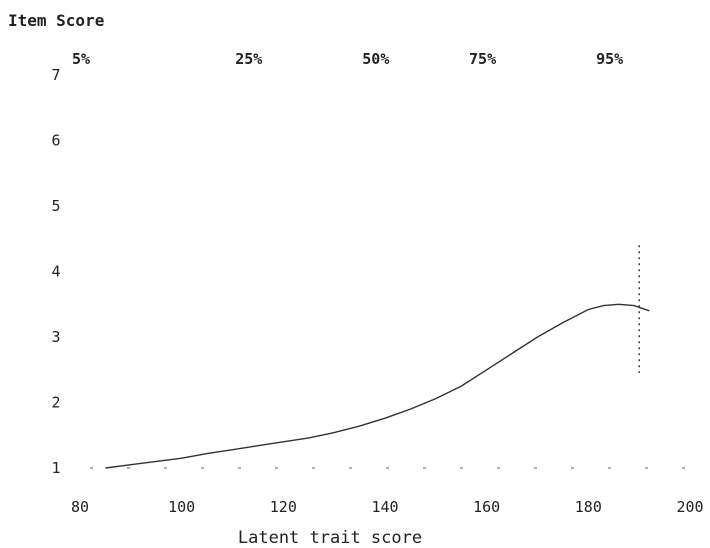 The height and width of the screenshot is (548, 710). Describe the element at coordinates (375, 59) in the screenshot. I see `percentile-label: 50%` at that location.